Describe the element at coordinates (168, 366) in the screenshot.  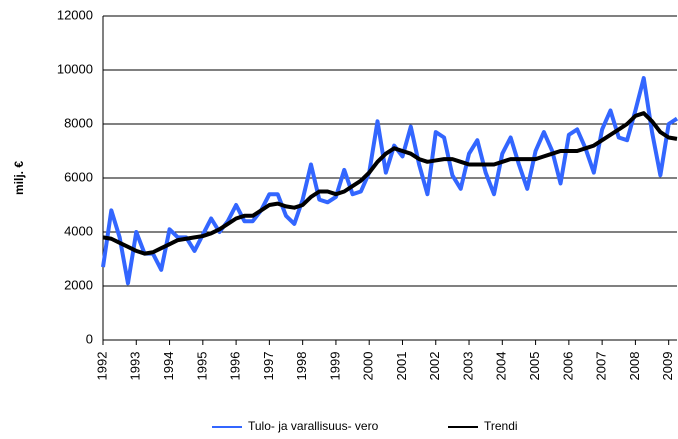
I see `x-tick-label: 1994` at that location.